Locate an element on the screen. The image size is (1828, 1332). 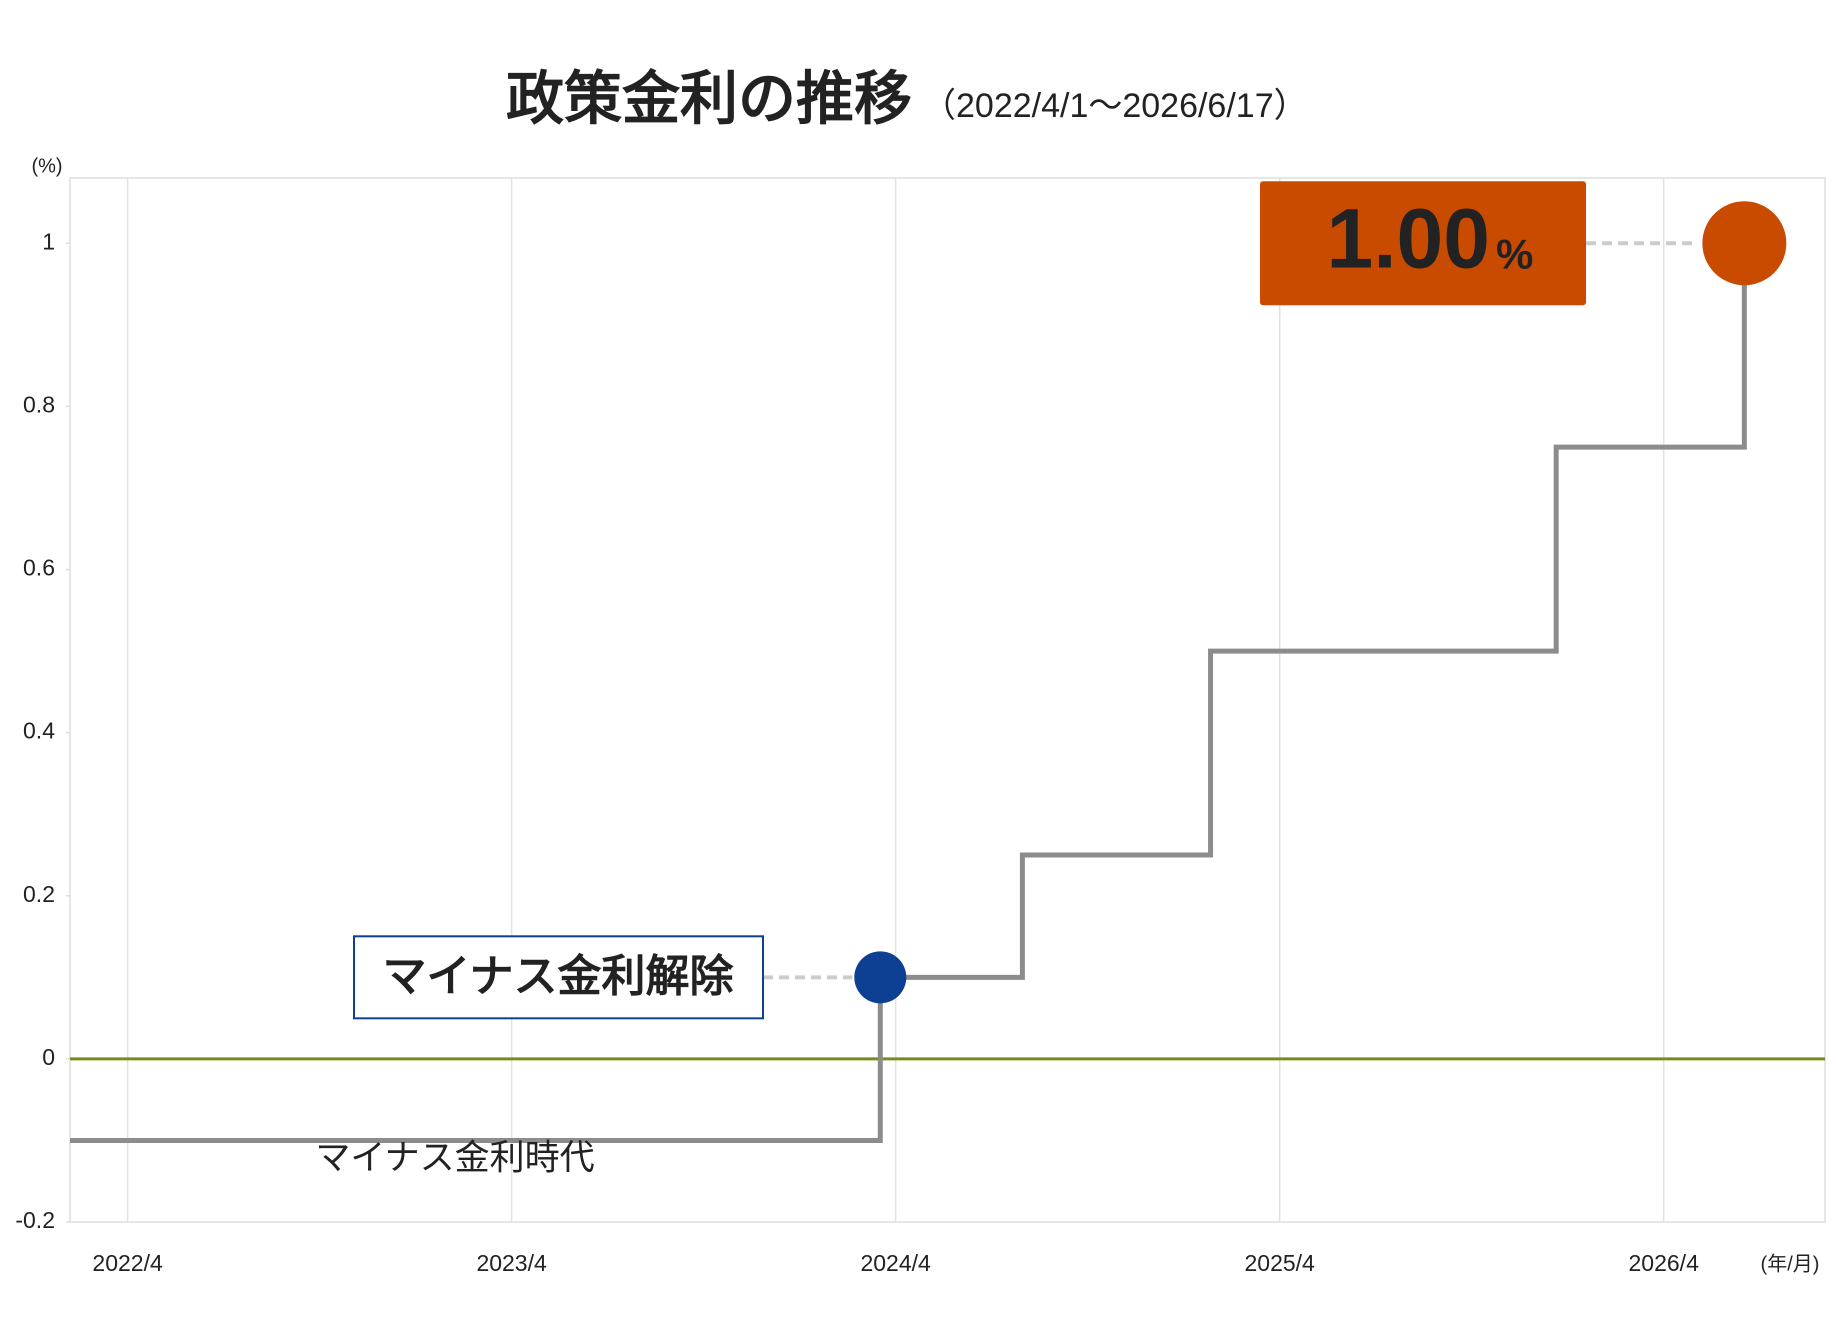
y-tick-label: 0 is located at coordinates (48, 1057).